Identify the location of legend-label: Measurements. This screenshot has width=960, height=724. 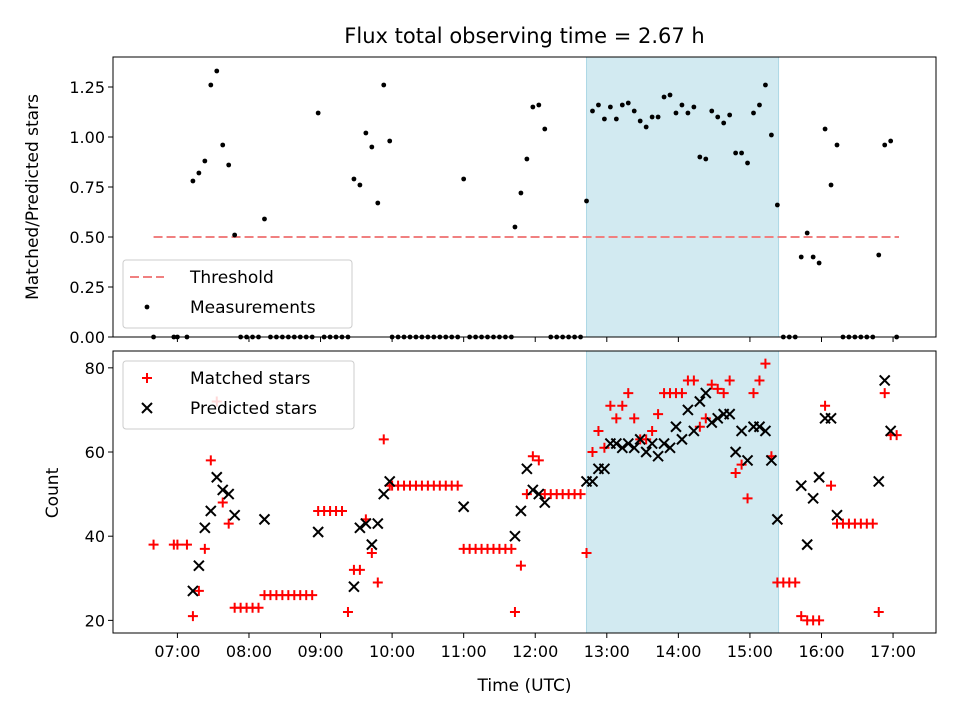
(253, 308).